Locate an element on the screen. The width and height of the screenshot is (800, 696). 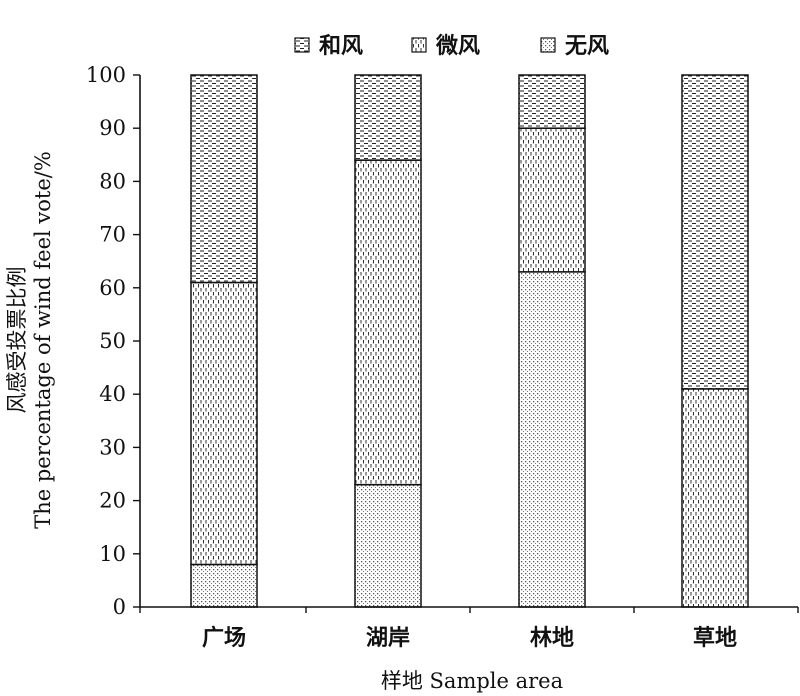
y-tick-label: 70 is located at coordinates (112, 235).